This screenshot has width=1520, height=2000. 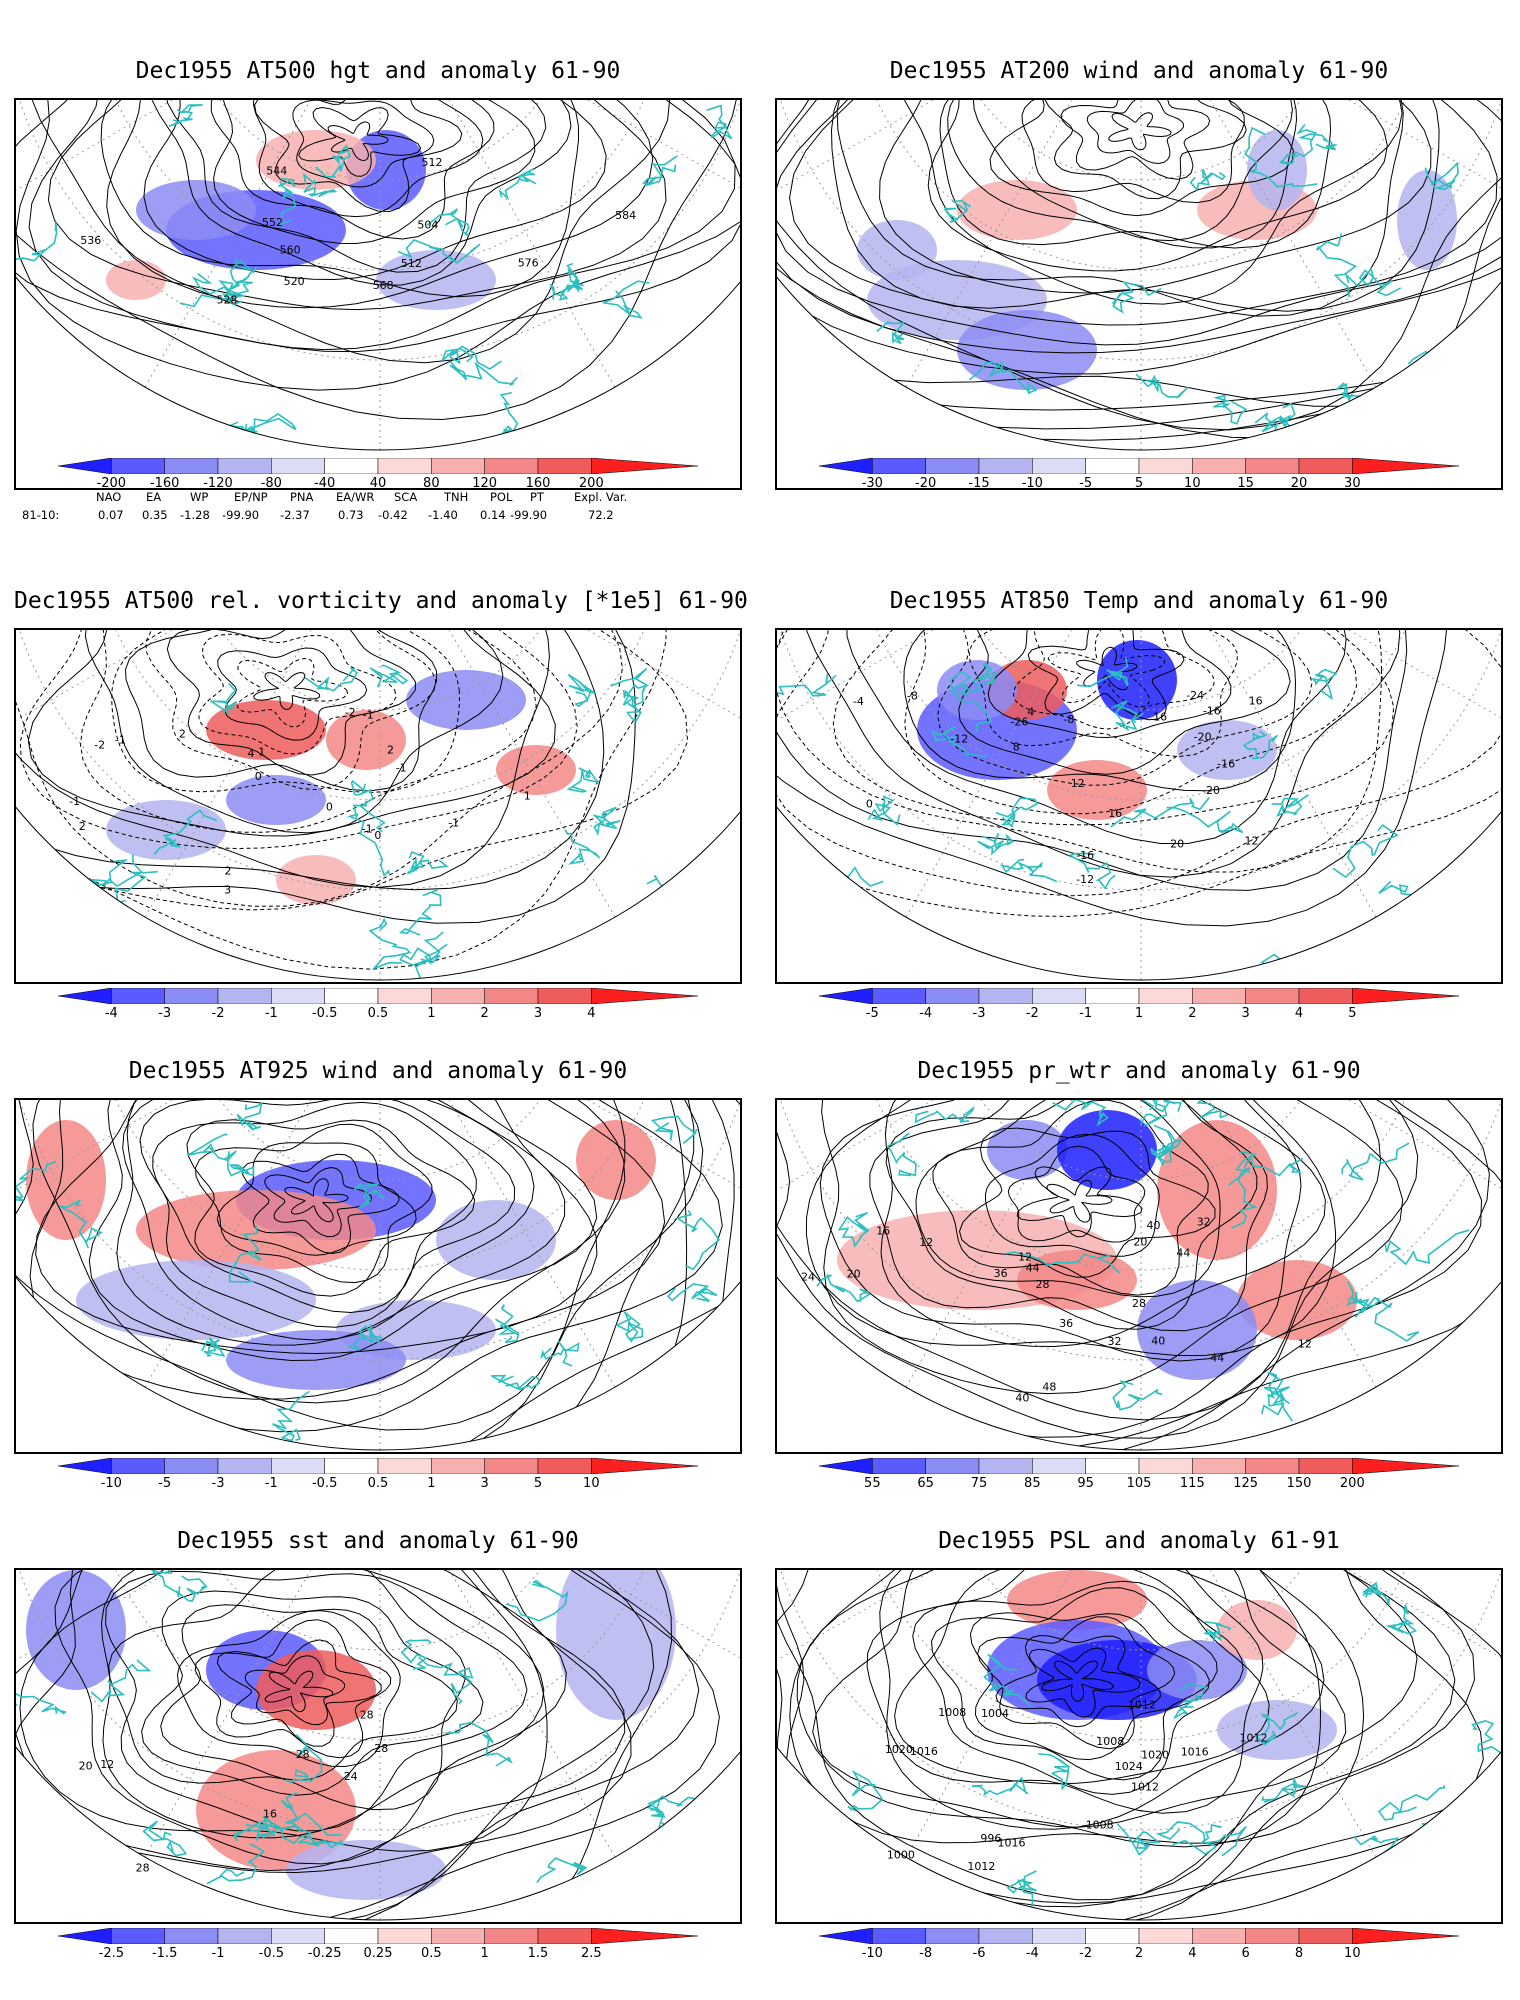 I want to click on colorbar-tick-label: 4, so click(x=591, y=1013).